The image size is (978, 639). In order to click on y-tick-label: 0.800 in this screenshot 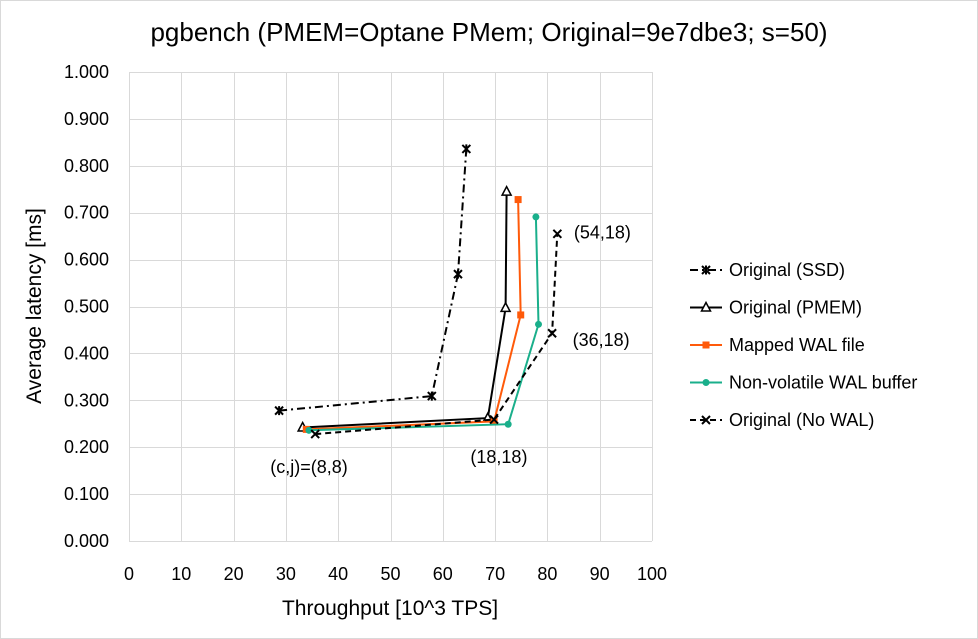, I will do `click(86, 166)`.